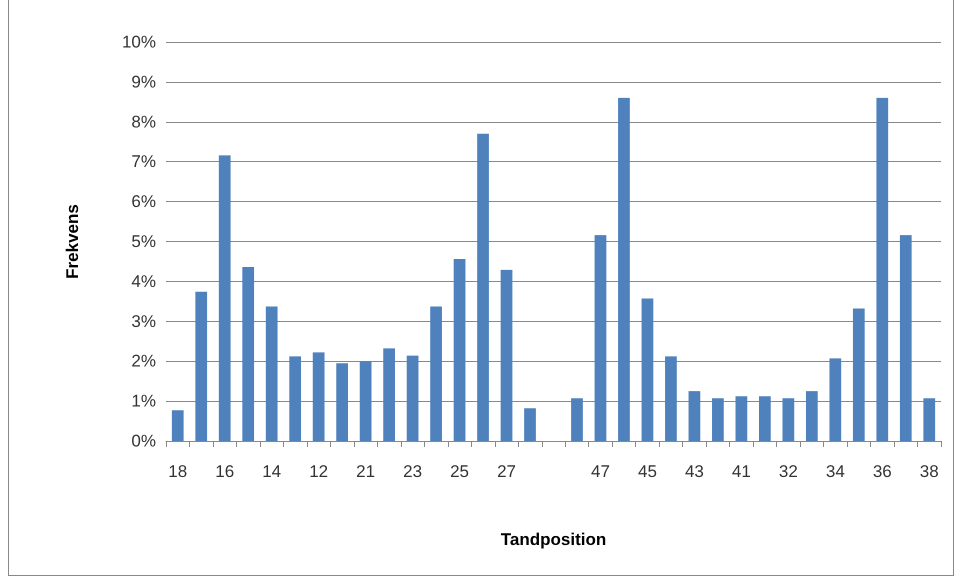 Image resolution: width=956 pixels, height=578 pixels. I want to click on x-tick-label: 43, so click(694, 471).